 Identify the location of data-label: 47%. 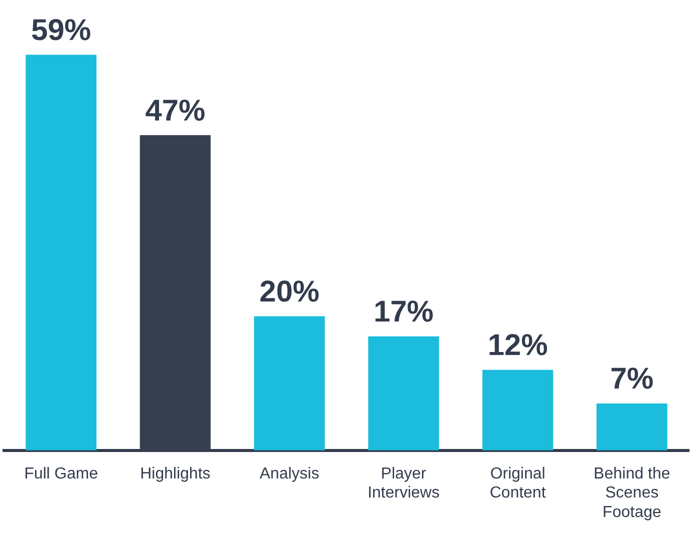
(175, 111).